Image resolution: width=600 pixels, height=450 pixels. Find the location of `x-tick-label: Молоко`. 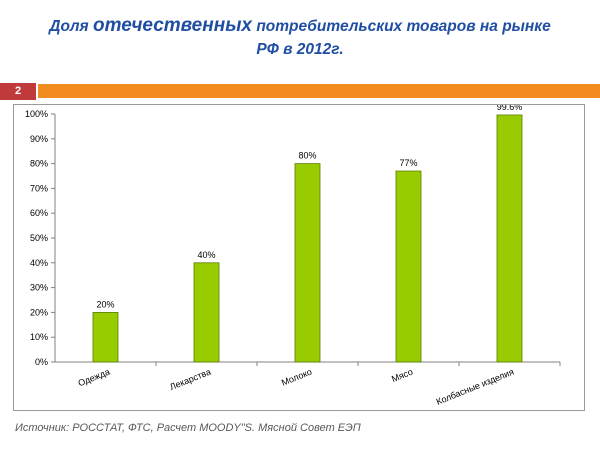

x-tick-label: Молоко is located at coordinates (296, 377).